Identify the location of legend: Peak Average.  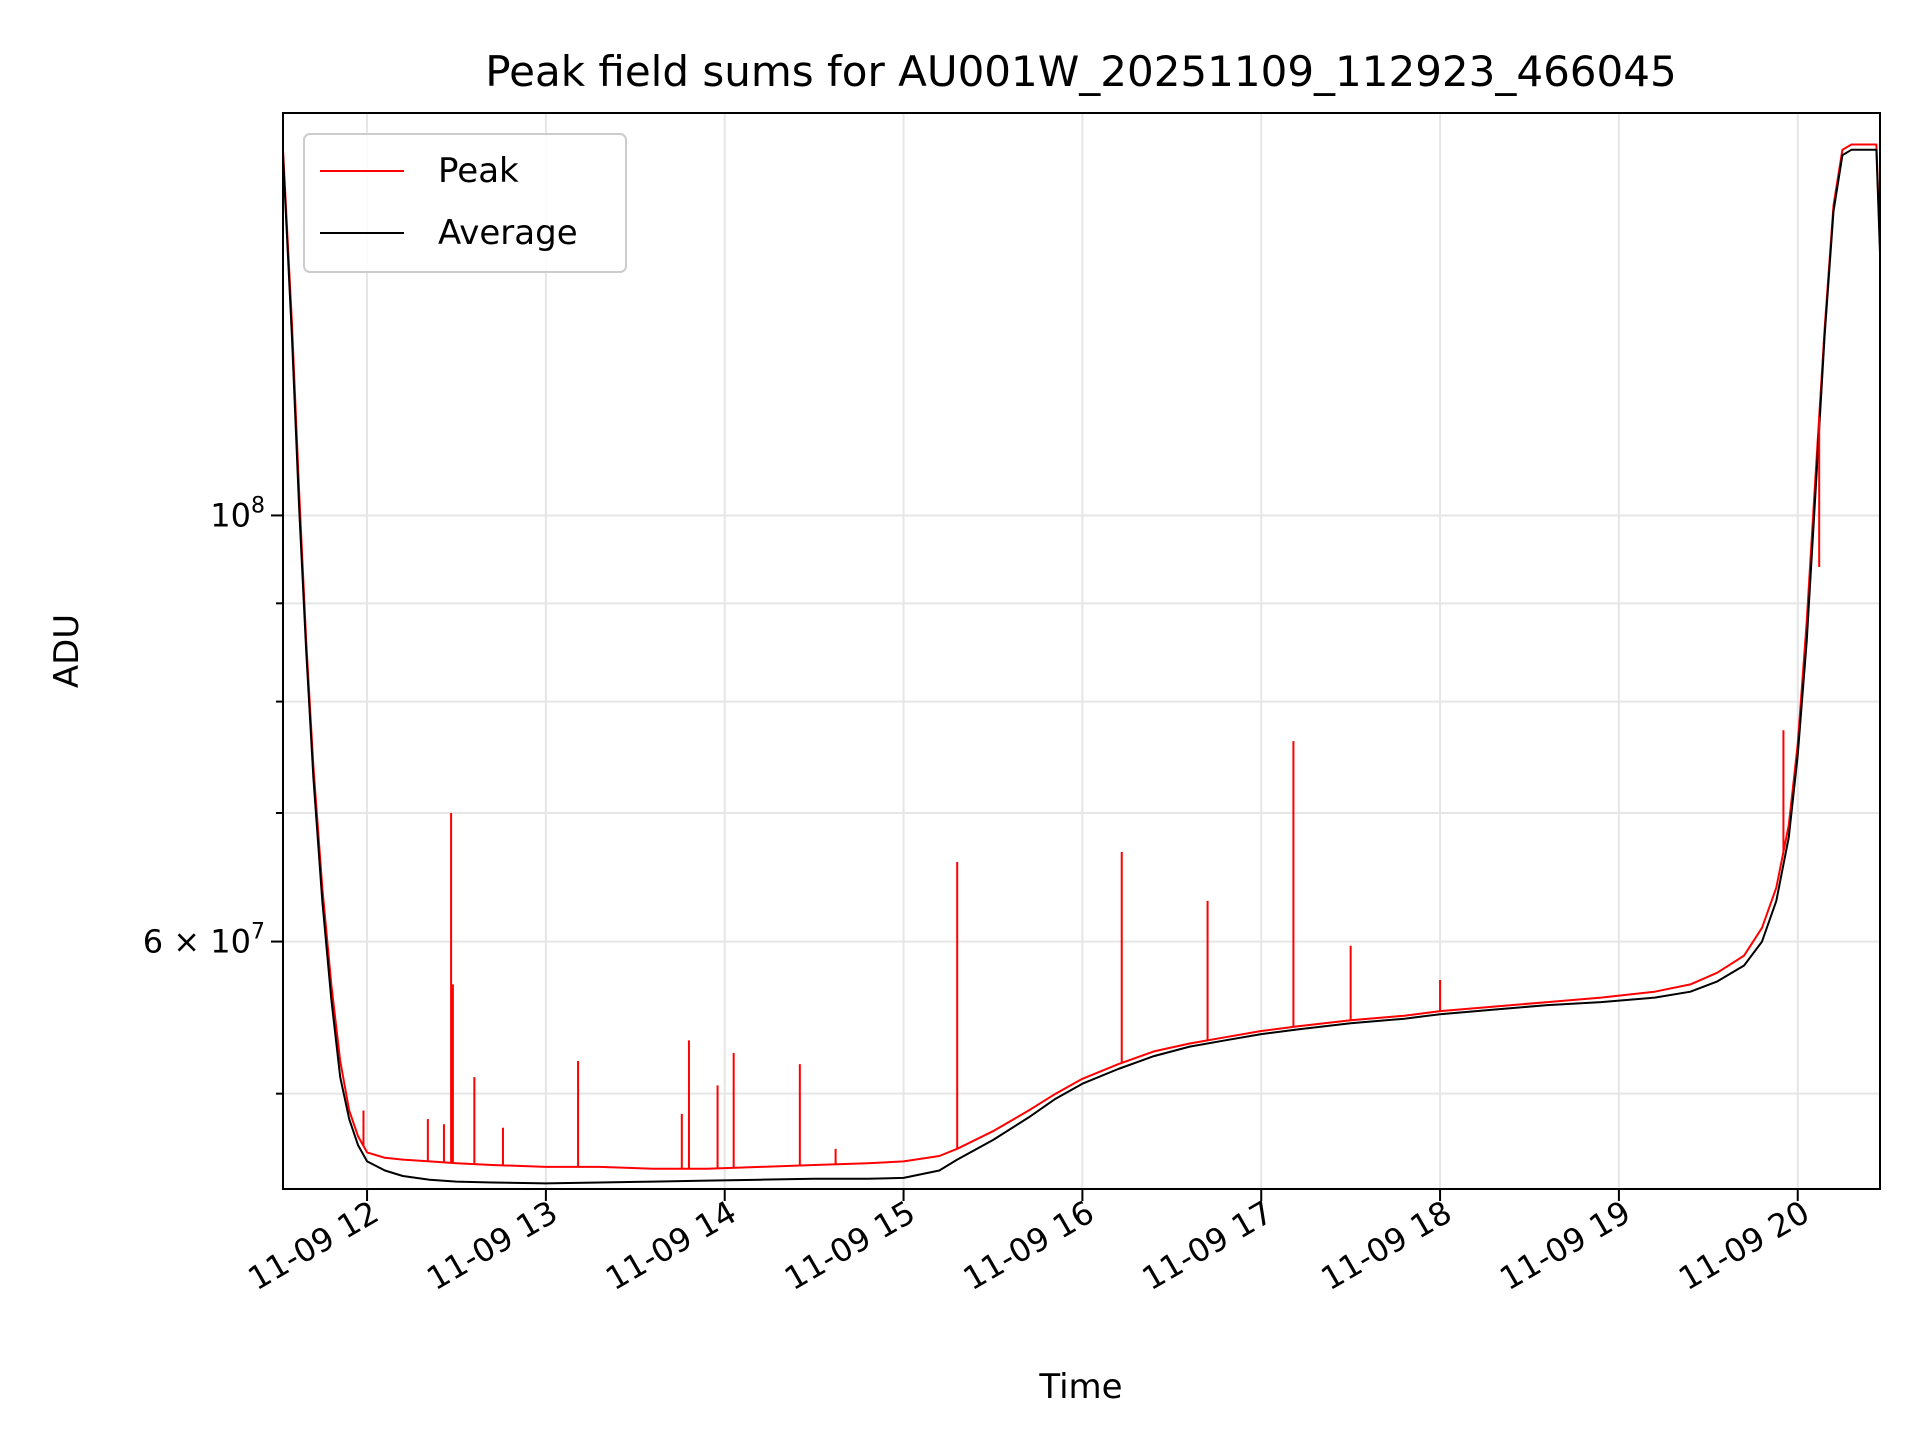
(465, 203).